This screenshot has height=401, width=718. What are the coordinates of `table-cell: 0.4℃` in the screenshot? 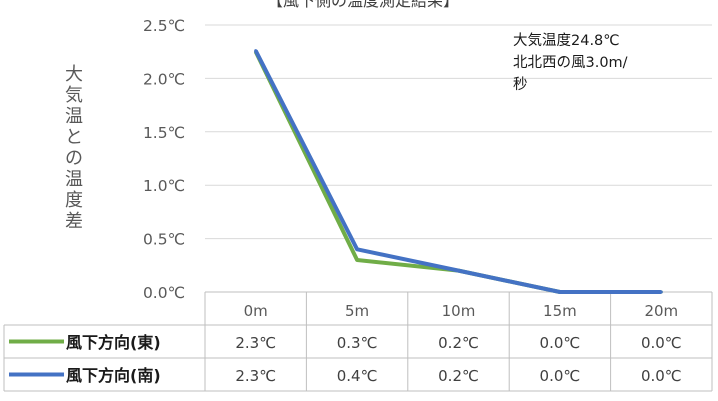 It's located at (357, 376).